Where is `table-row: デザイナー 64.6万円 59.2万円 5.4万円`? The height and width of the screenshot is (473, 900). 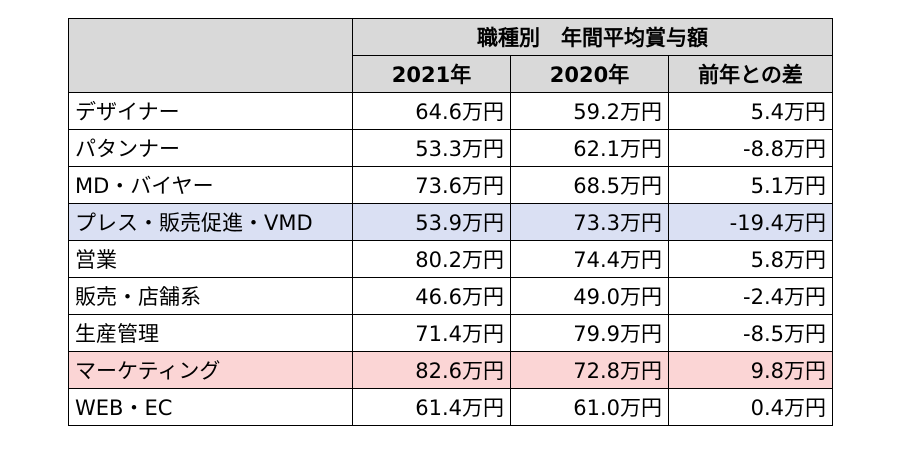 table-row: デザイナー 64.6万円 59.2万円 5.4万円 is located at coordinates (450, 111).